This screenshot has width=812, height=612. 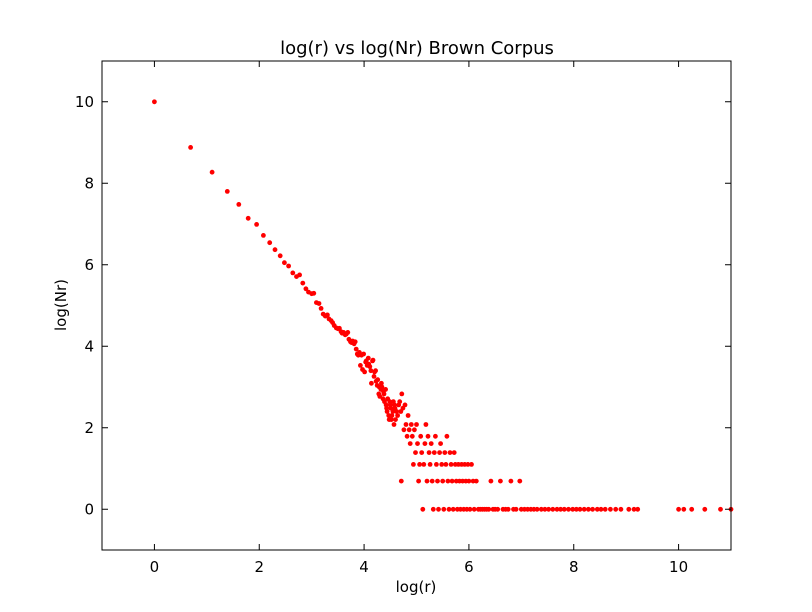 I want to click on x-tick-label: 4, so click(x=364, y=567).